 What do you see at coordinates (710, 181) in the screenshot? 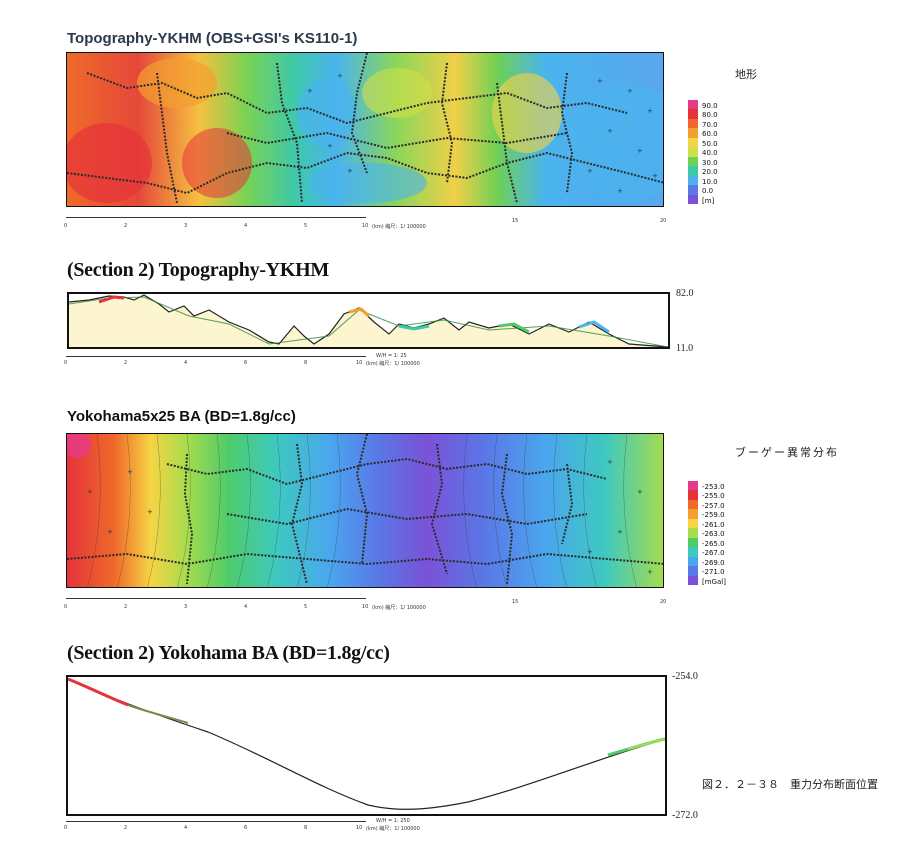
I see `legend-value: 10.0` at bounding box center [710, 181].